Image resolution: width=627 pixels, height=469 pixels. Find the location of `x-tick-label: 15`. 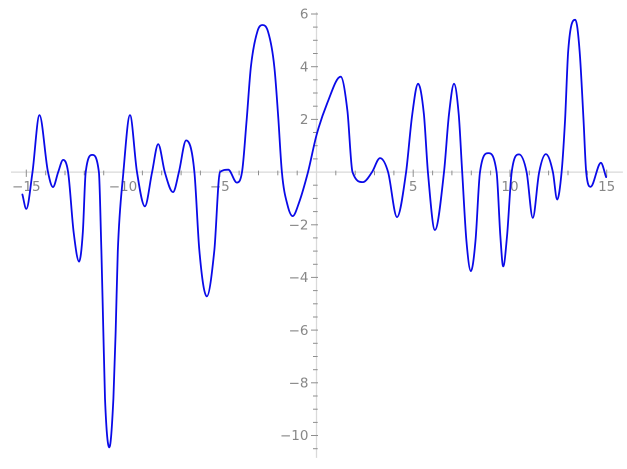

x-tick-label: 15 is located at coordinates (606, 187).